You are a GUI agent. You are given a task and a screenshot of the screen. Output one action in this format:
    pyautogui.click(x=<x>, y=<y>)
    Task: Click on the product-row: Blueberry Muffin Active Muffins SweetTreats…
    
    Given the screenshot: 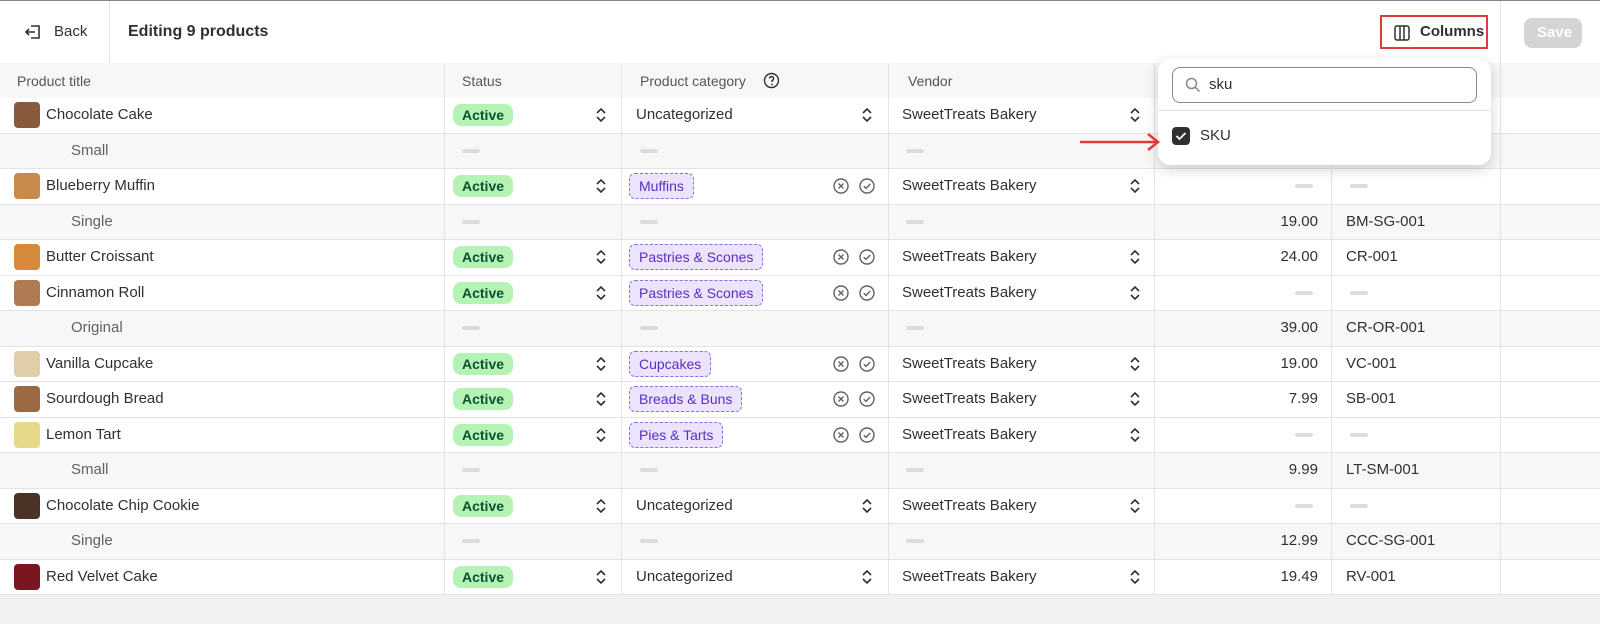 What is the action you would take?
    pyautogui.click(x=800, y=187)
    